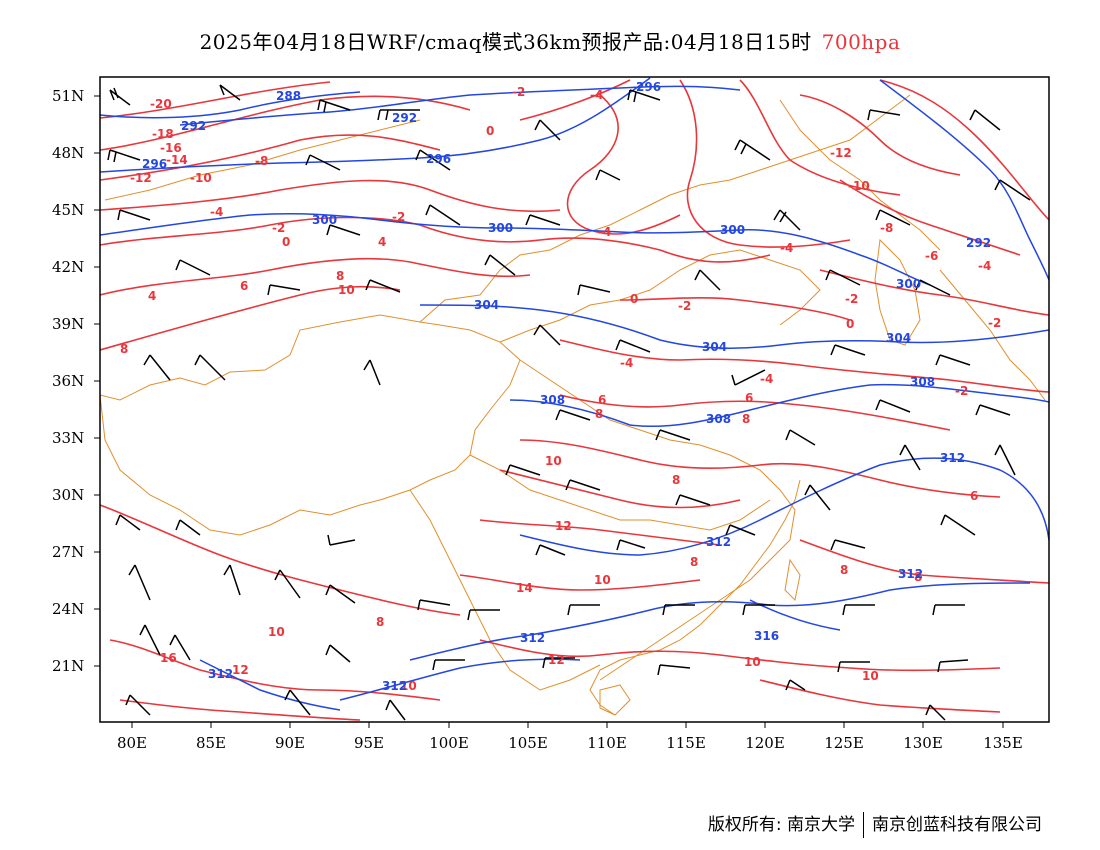 The height and width of the screenshot is (850, 1100). Describe the element at coordinates (68, 96) in the screenshot. I see `lat-label: 51N` at that location.